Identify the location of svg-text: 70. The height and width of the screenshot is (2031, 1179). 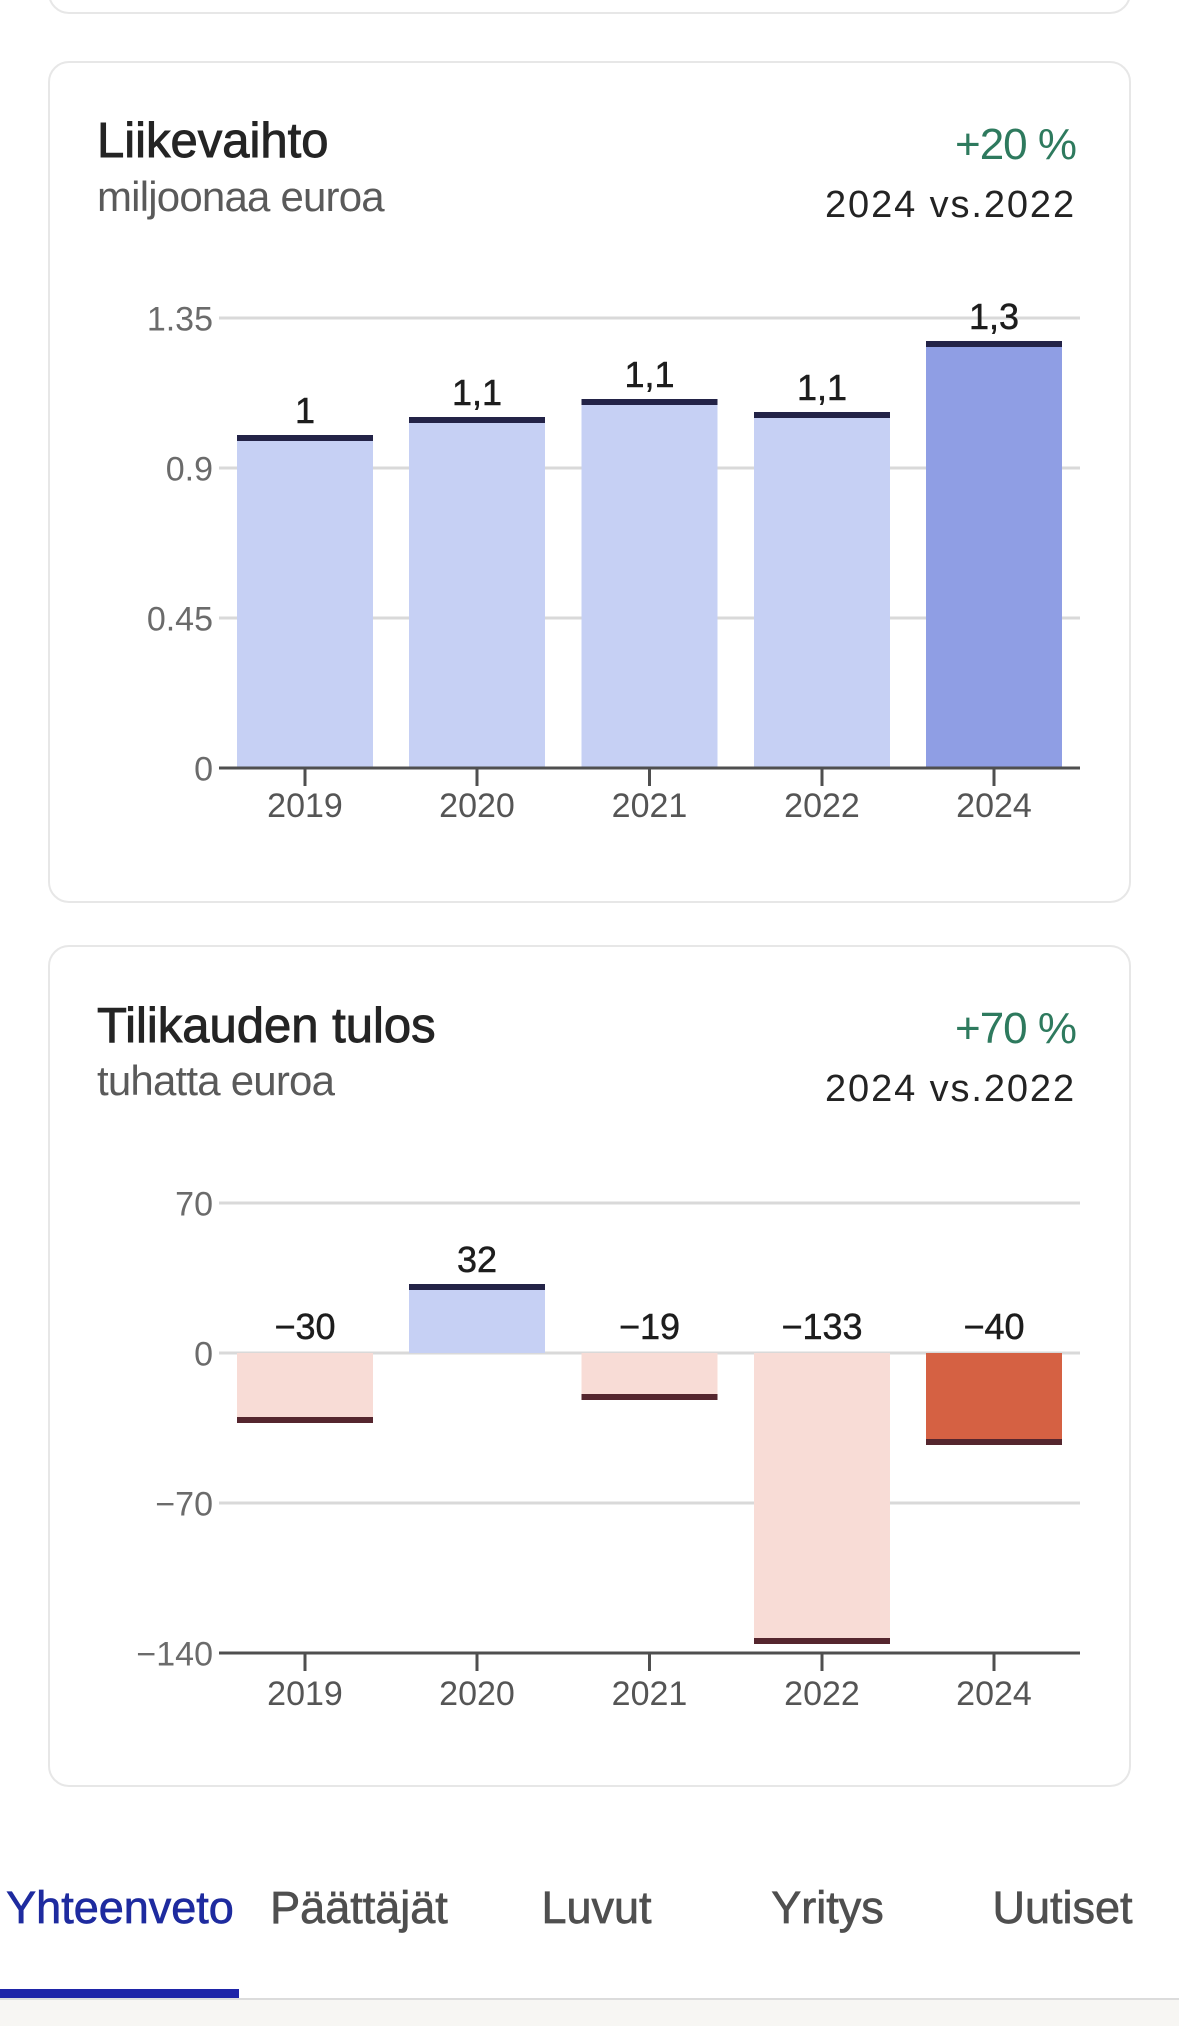
(194, 1205).